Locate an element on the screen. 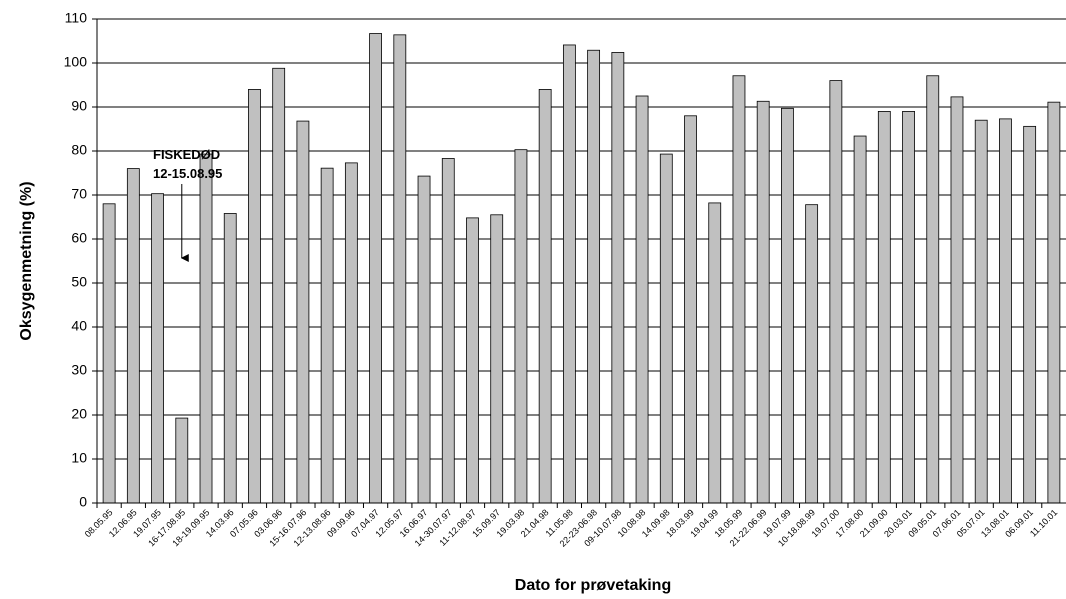  y-tick-label: 10 is located at coordinates (79, 458).